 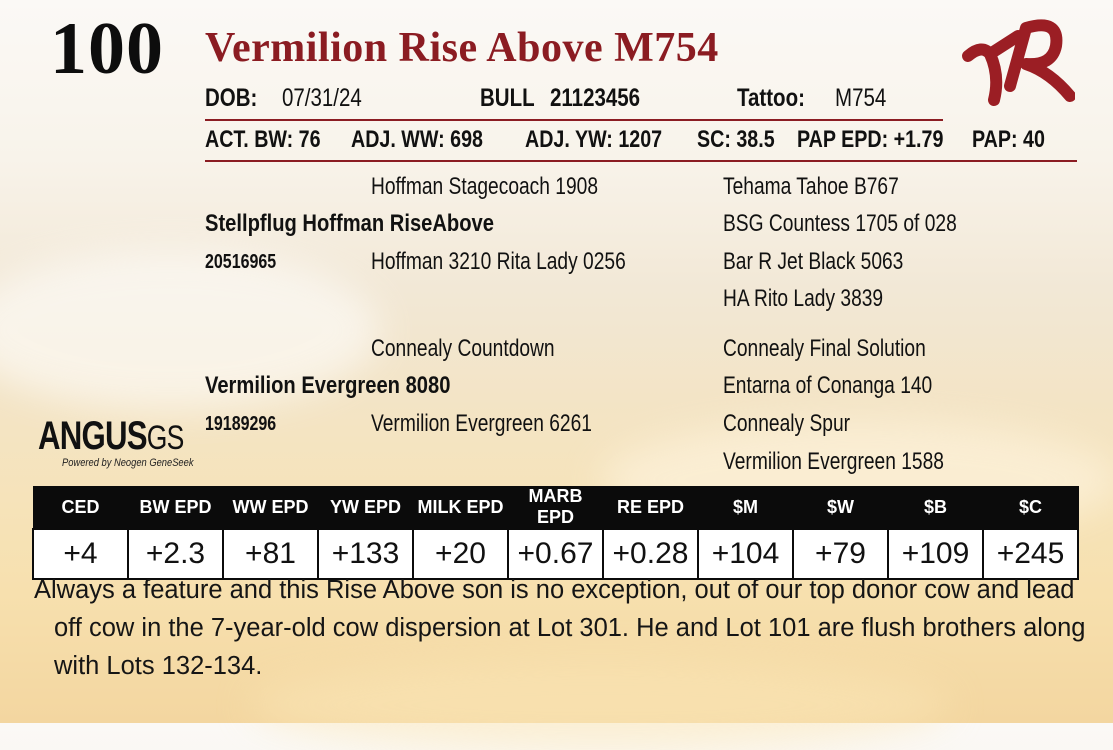 I want to click on dam-dam: Vermilion Evergreen 6261, so click(x=481, y=423).